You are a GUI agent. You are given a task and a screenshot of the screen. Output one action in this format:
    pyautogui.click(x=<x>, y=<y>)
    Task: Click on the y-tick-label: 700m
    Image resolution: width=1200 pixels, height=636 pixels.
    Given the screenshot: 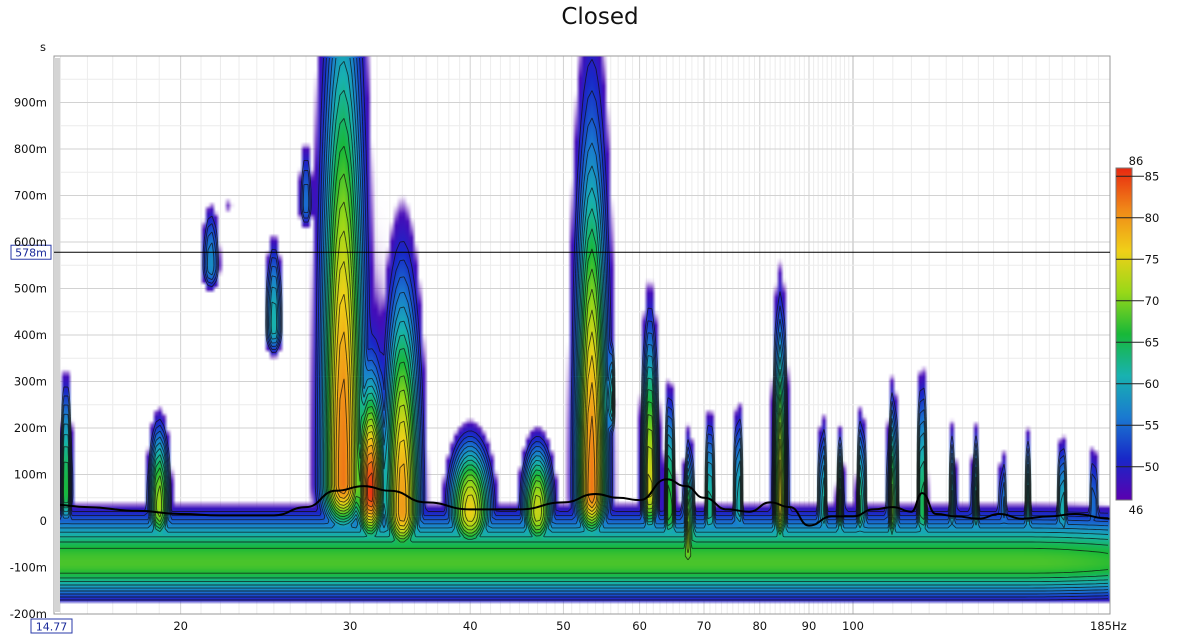 What is the action you would take?
    pyautogui.click(x=30, y=196)
    